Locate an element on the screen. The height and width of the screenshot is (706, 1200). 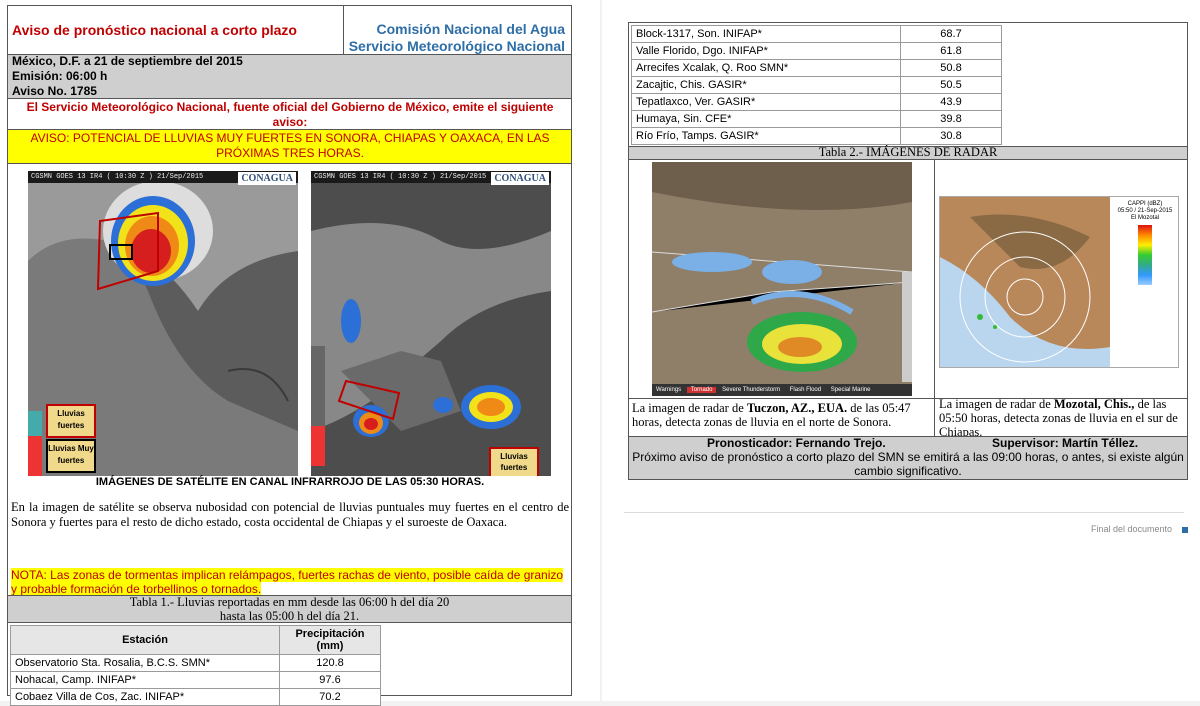
station-cell: Nohacal, Camp. INIFAP* is located at coordinates (145, 680).